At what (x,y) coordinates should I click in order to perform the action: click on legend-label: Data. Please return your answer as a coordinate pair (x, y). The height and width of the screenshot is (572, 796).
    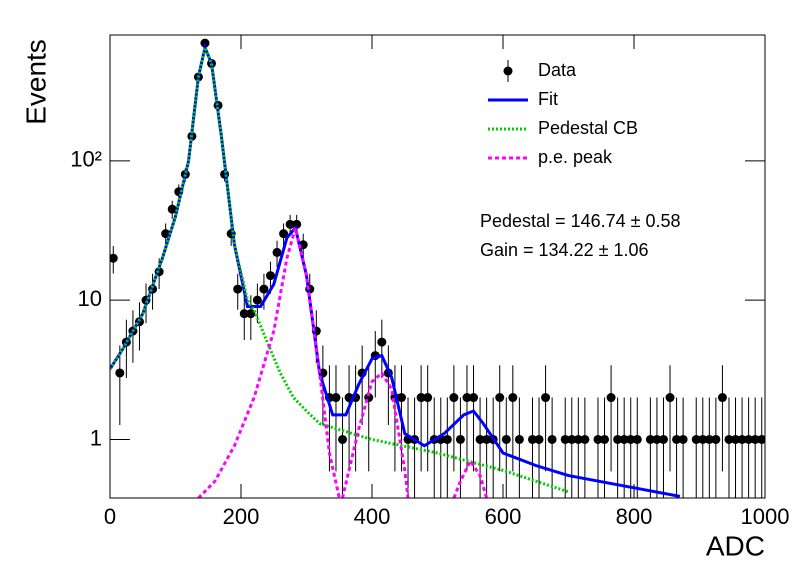
    Looking at the image, I should click on (557, 70).